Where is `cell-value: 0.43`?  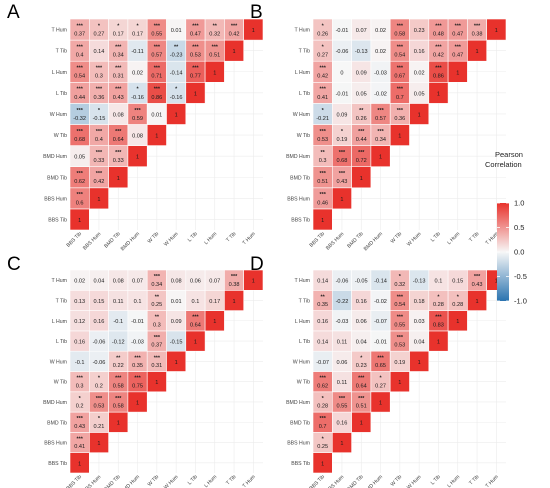
cell-value: 0.43 is located at coordinates (79, 427).